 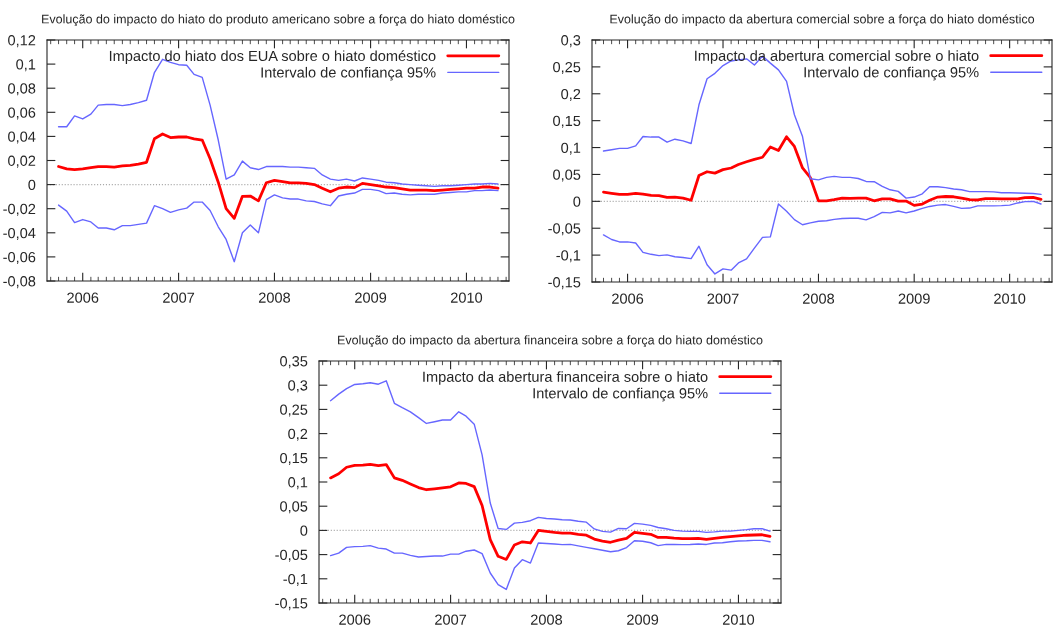 I want to click on y-tick-label: 0,06, so click(x=22, y=113).